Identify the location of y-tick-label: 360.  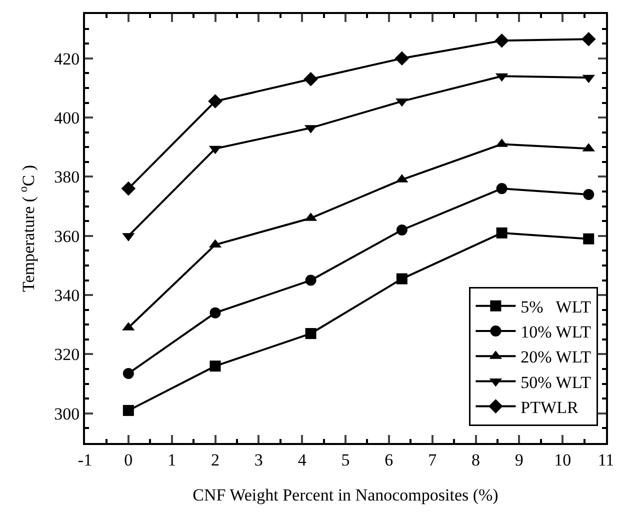
(67, 236).